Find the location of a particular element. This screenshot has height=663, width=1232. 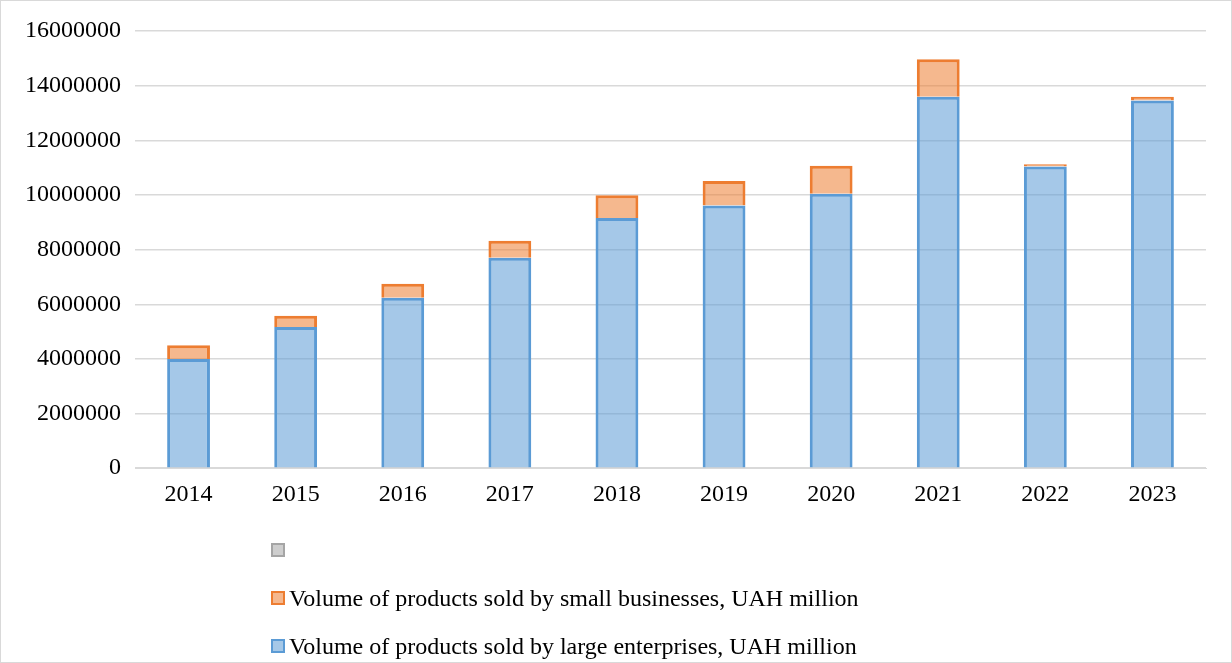

x-tick-label: 2023 is located at coordinates (1152, 492).